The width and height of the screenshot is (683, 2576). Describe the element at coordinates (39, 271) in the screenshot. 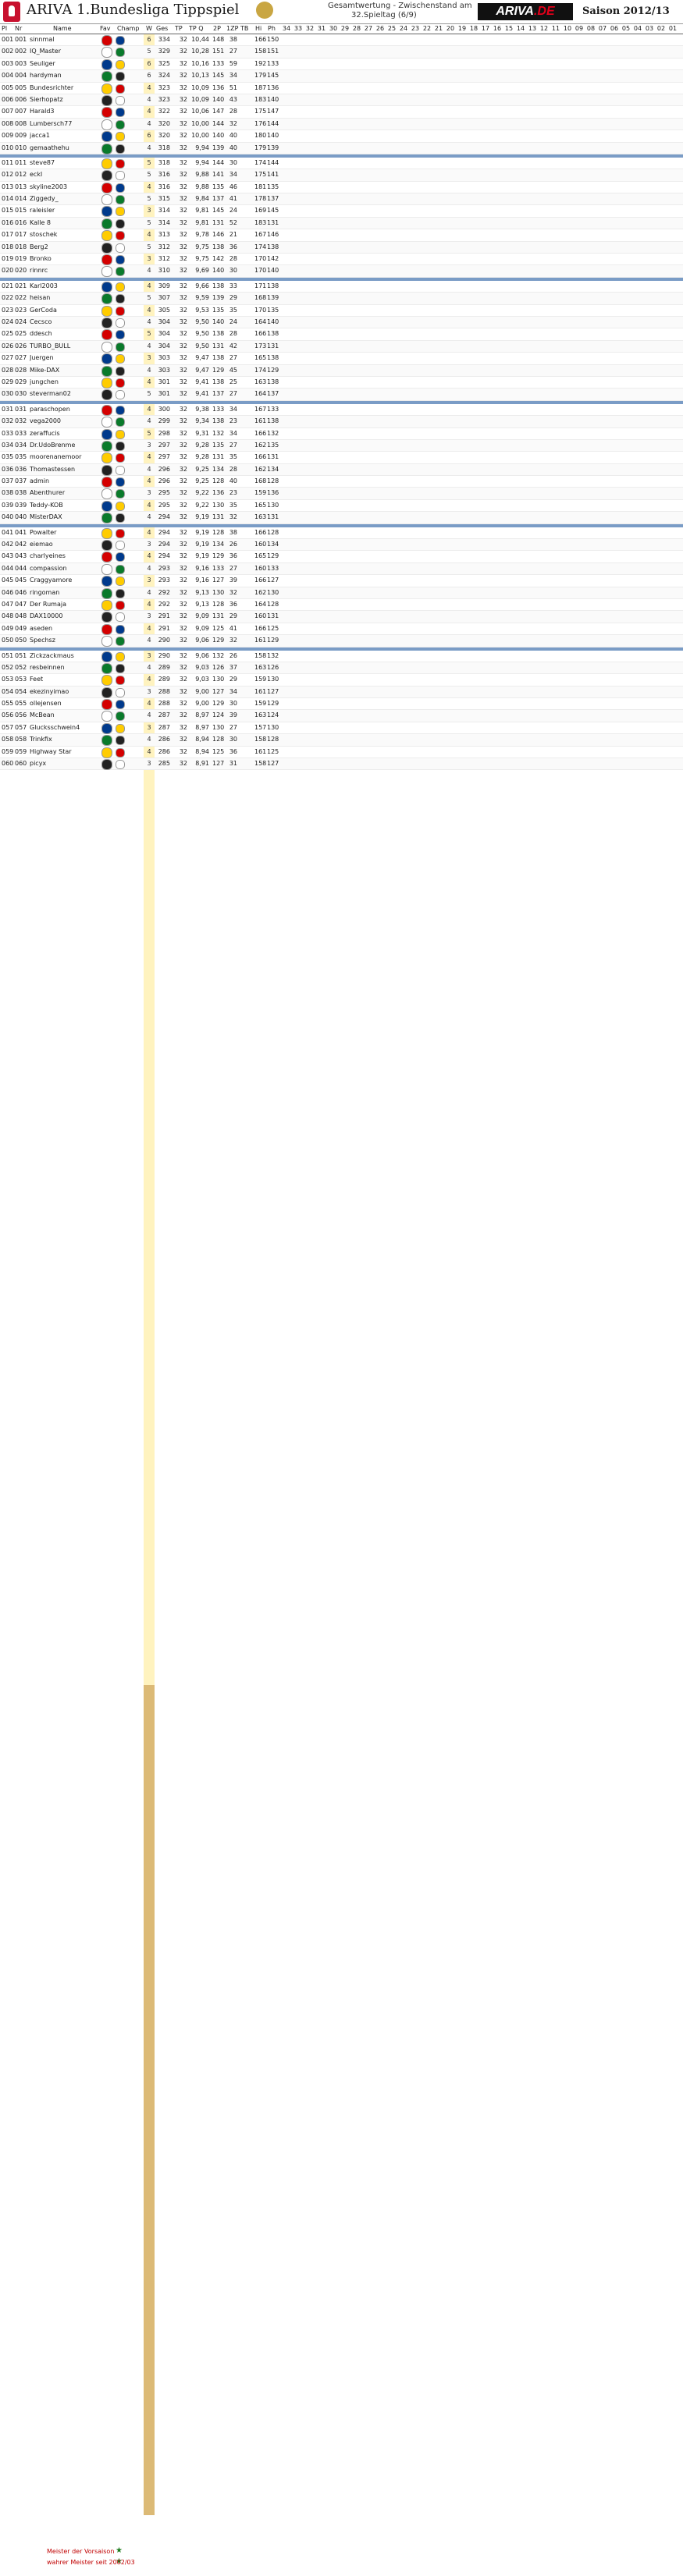

I see `player-name: rinnrc` at that location.